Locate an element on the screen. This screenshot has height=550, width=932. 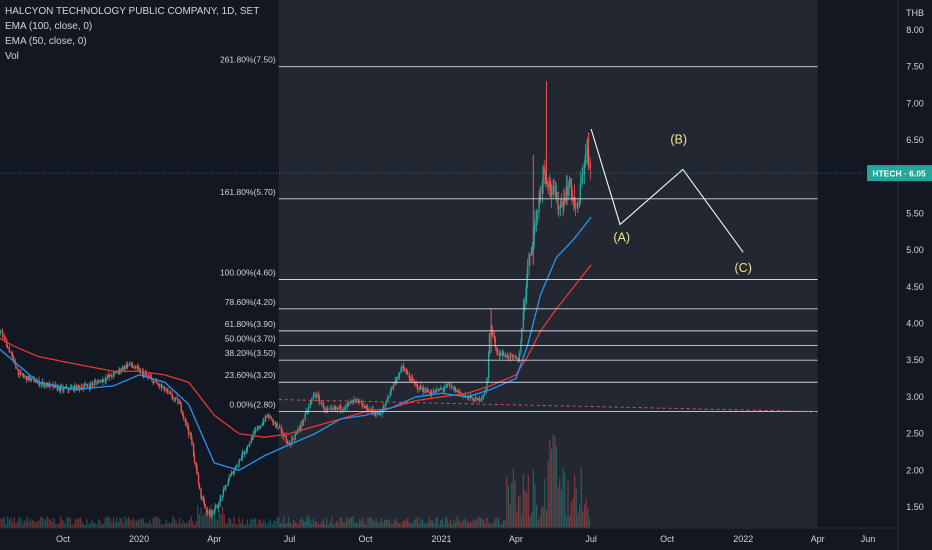
wave-label: (A) is located at coordinates (621, 237).